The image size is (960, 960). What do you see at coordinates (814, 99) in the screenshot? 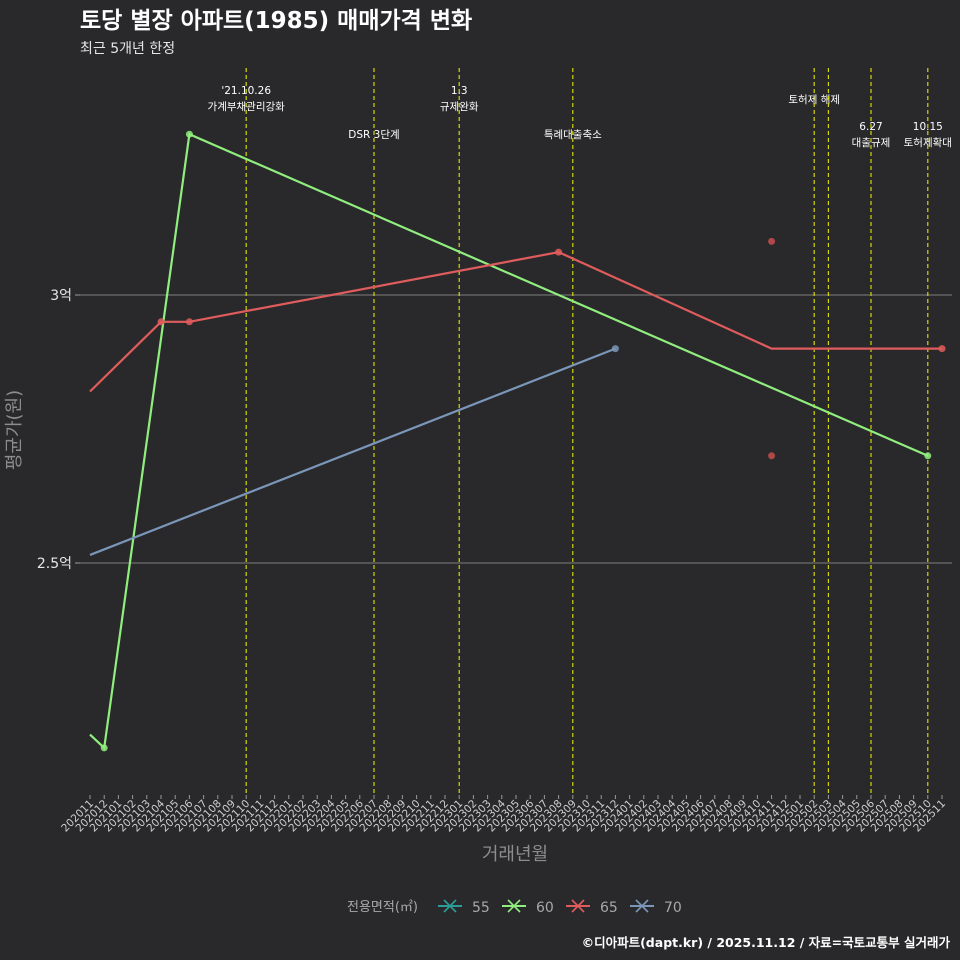
I see `event-label: 토허제 해제` at bounding box center [814, 99].